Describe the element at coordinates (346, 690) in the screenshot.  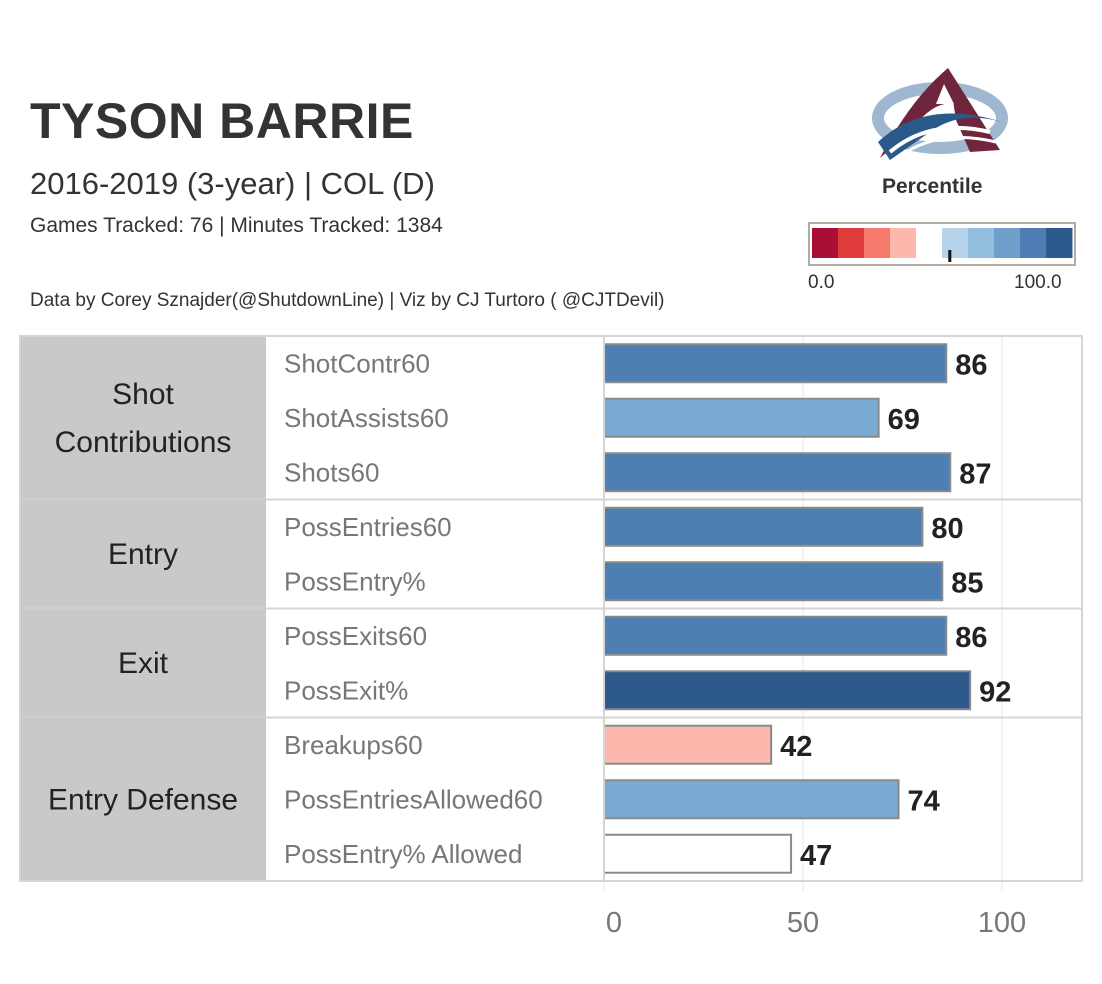
I see `metric-label: PossExit%` at that location.